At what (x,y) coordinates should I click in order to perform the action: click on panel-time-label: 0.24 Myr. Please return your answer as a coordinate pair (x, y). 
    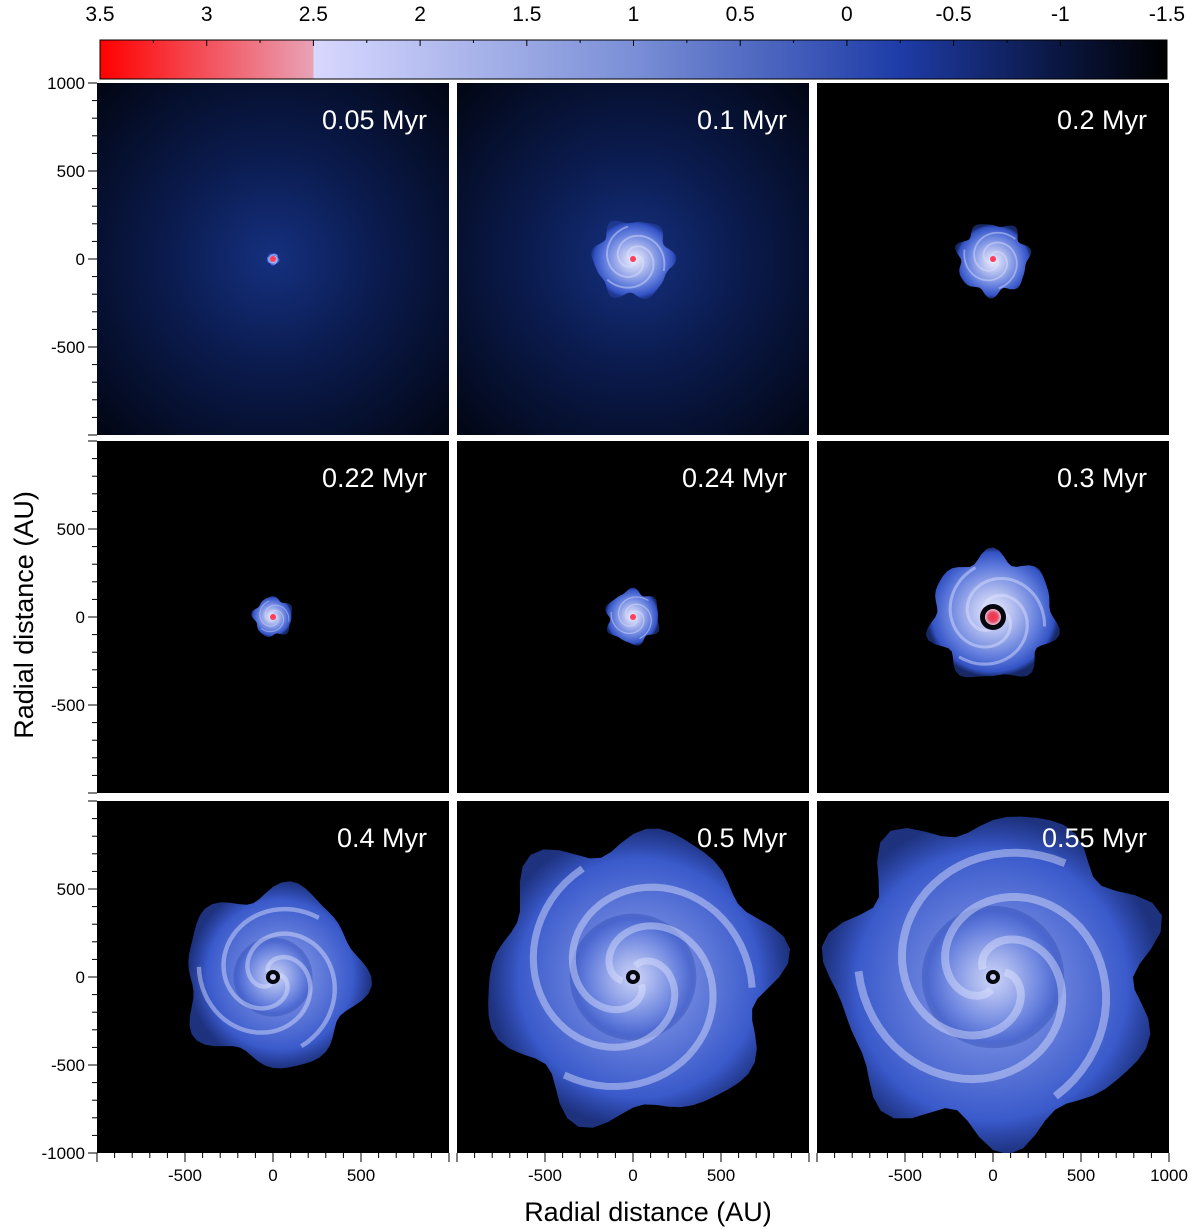
    Looking at the image, I should click on (734, 478).